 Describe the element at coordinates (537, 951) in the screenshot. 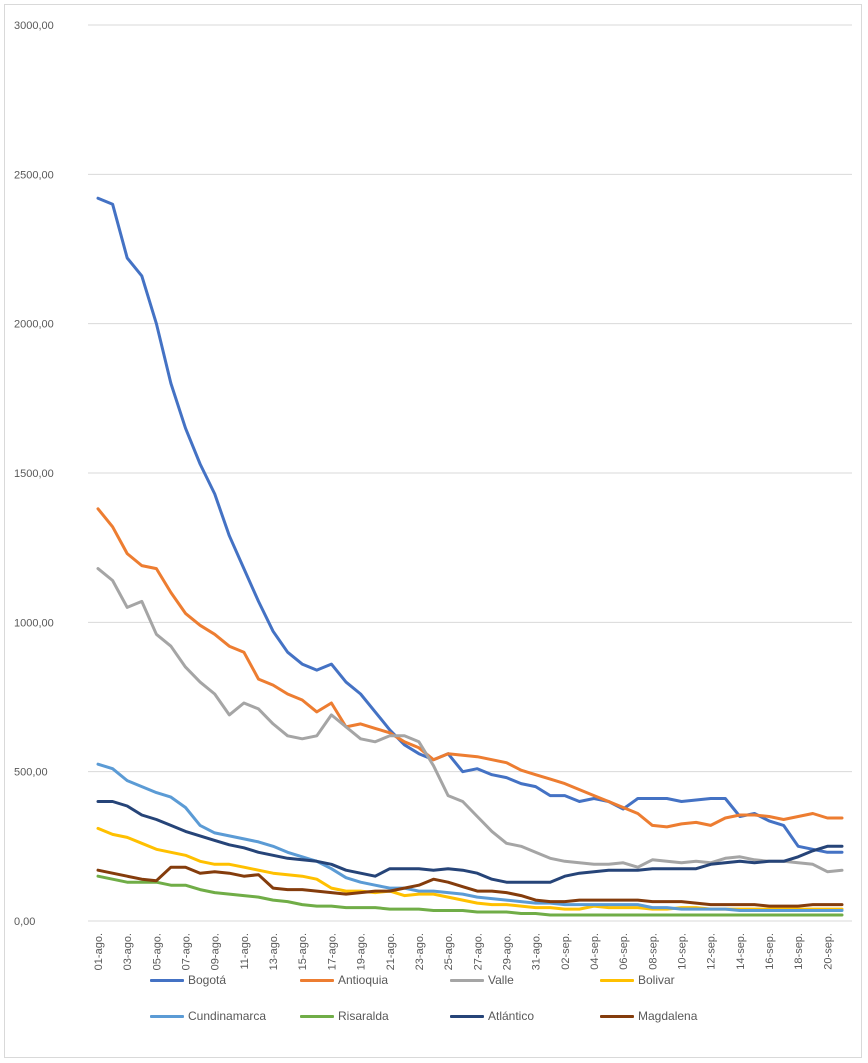

I see `x-tick-label: 31-ago.` at that location.